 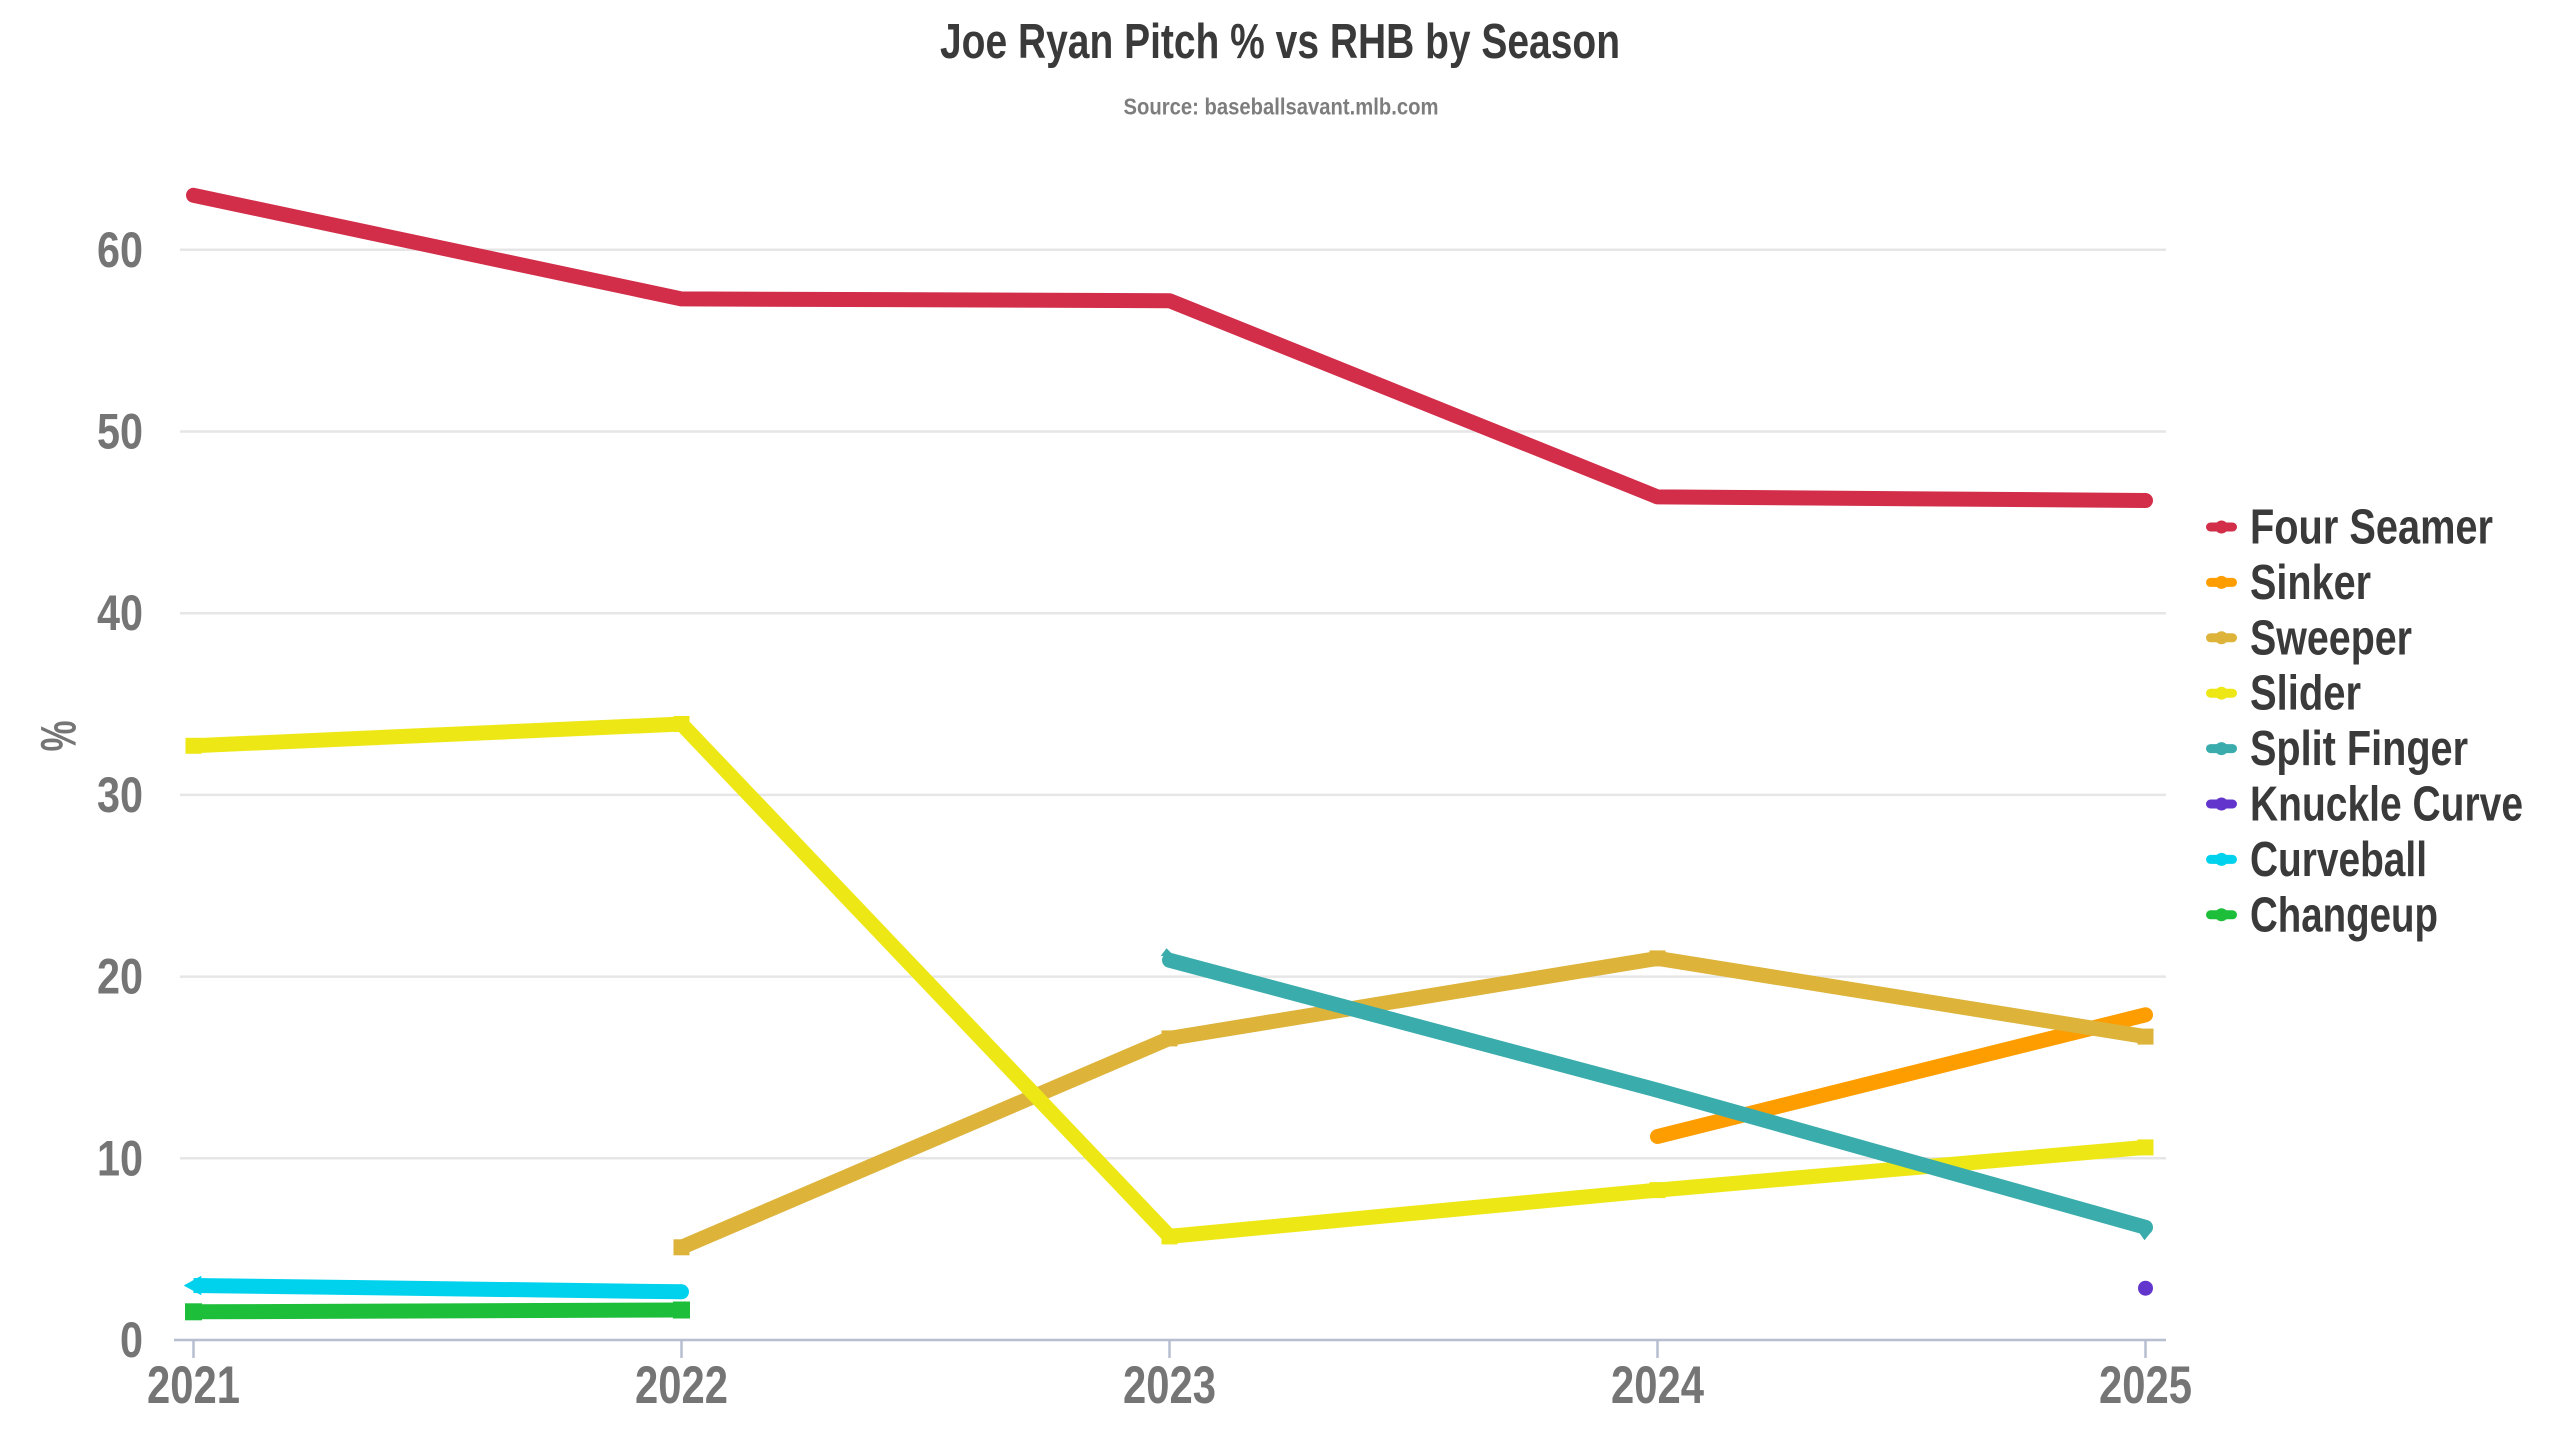 What do you see at coordinates (120, 250) in the screenshot?
I see `svg-text: 60` at bounding box center [120, 250].